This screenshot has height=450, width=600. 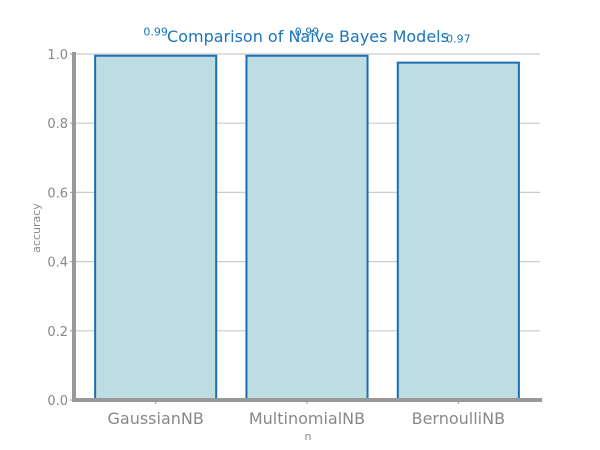 I want to click on y-axis-title: accuracy, so click(x=36, y=228).